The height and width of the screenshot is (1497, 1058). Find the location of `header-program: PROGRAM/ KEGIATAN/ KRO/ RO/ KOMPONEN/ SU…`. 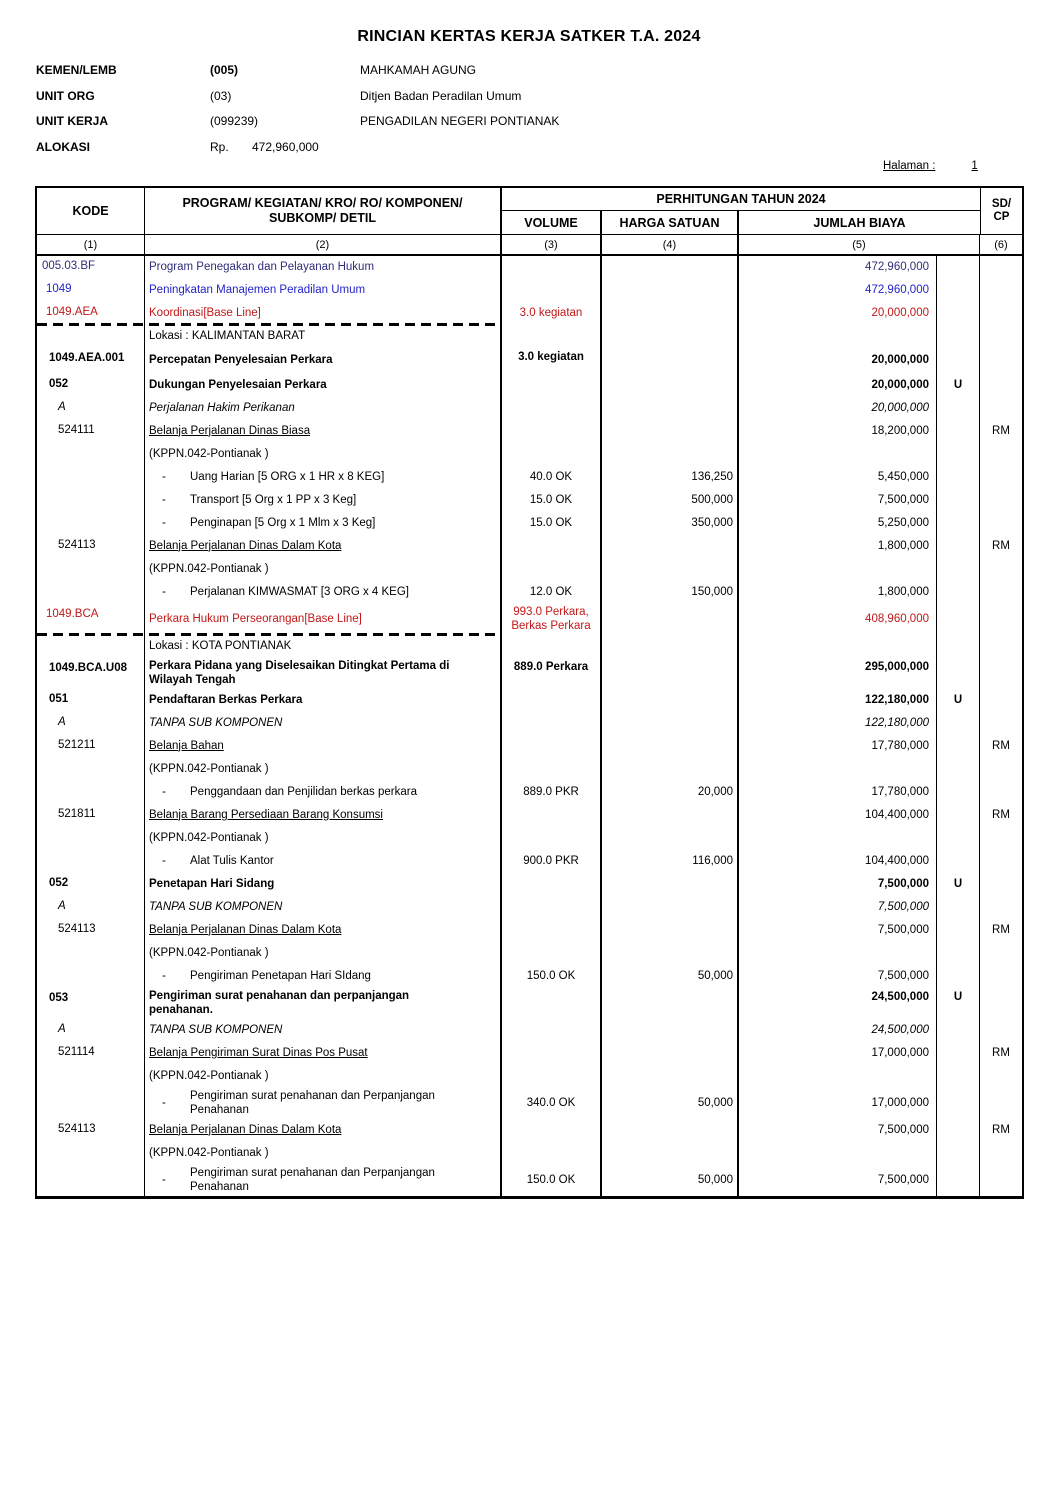

header-program: PROGRAM/ KEGIATAN/ KRO/ RO/ KOMPONEN/ SU… is located at coordinates (323, 211).